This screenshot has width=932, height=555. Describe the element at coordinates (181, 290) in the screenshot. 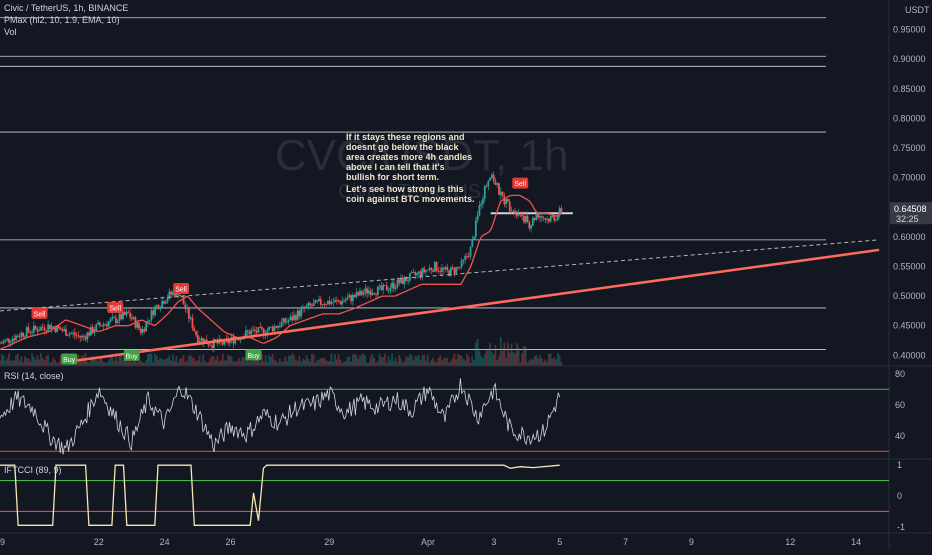

I see `signal-sell-label-4: Sell` at that location.